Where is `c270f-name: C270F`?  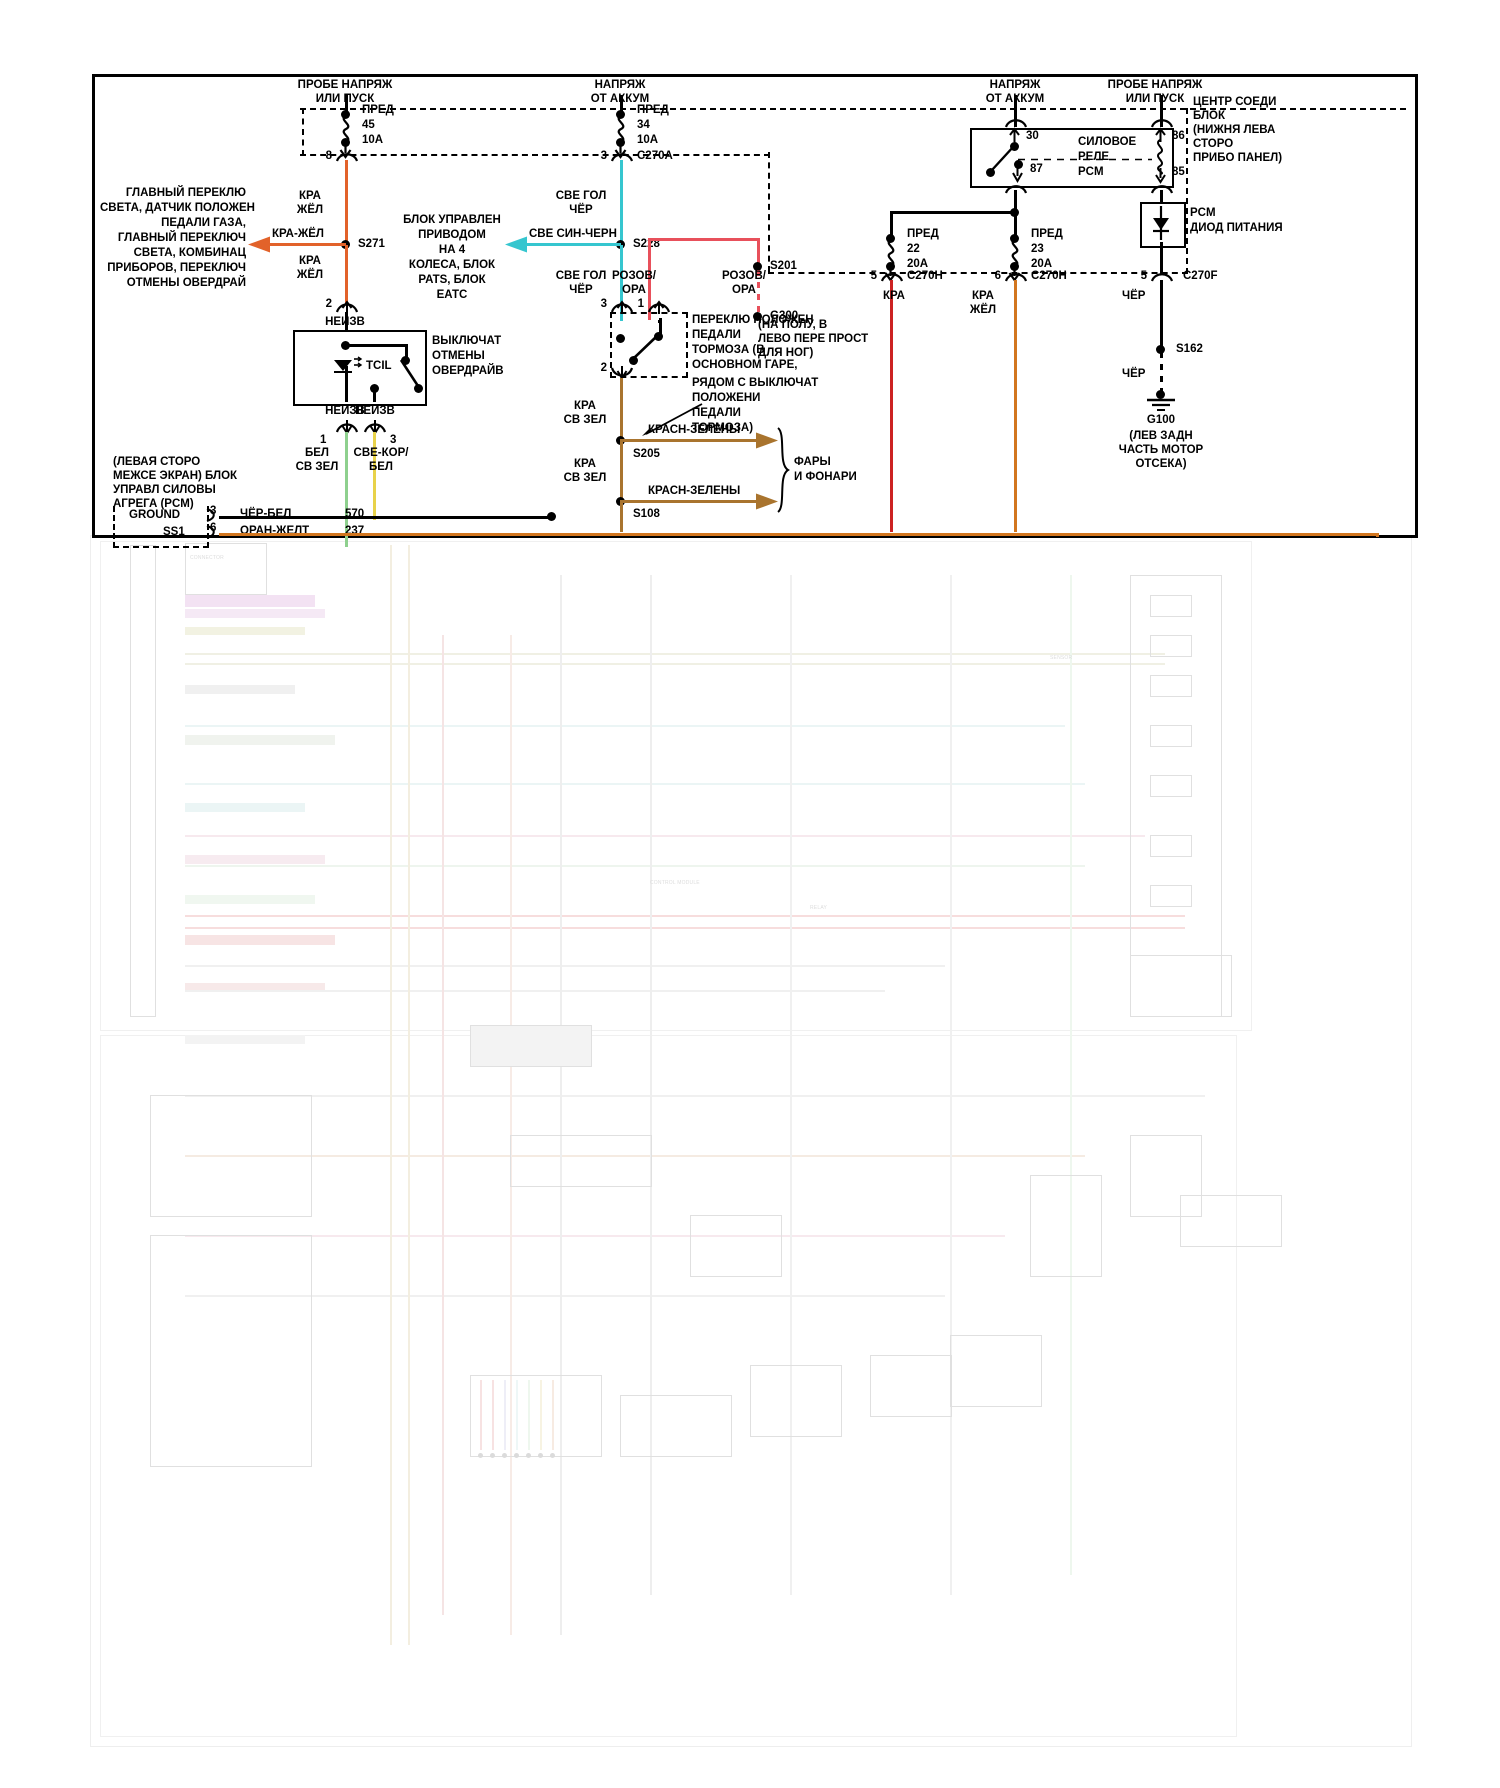
c270f-name: C270F is located at coordinates (1200, 276).